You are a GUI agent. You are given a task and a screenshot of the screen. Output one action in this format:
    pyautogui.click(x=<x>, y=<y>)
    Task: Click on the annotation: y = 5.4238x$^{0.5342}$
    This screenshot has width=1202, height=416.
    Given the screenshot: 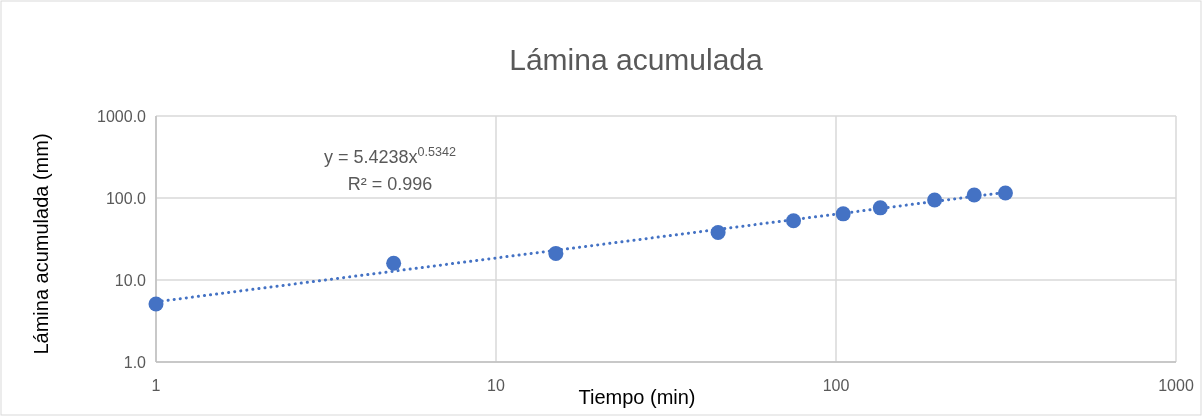 What is the action you would take?
    pyautogui.click(x=390, y=156)
    